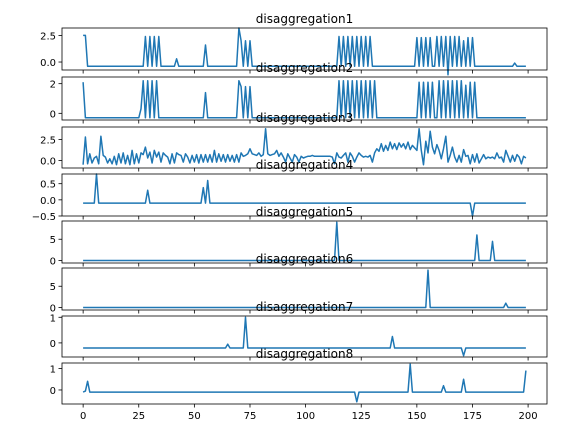 The image size is (562, 435). I want to click on subplot-4: −0.5 0.0 0.5 disaggregation4, so click(290, 190).